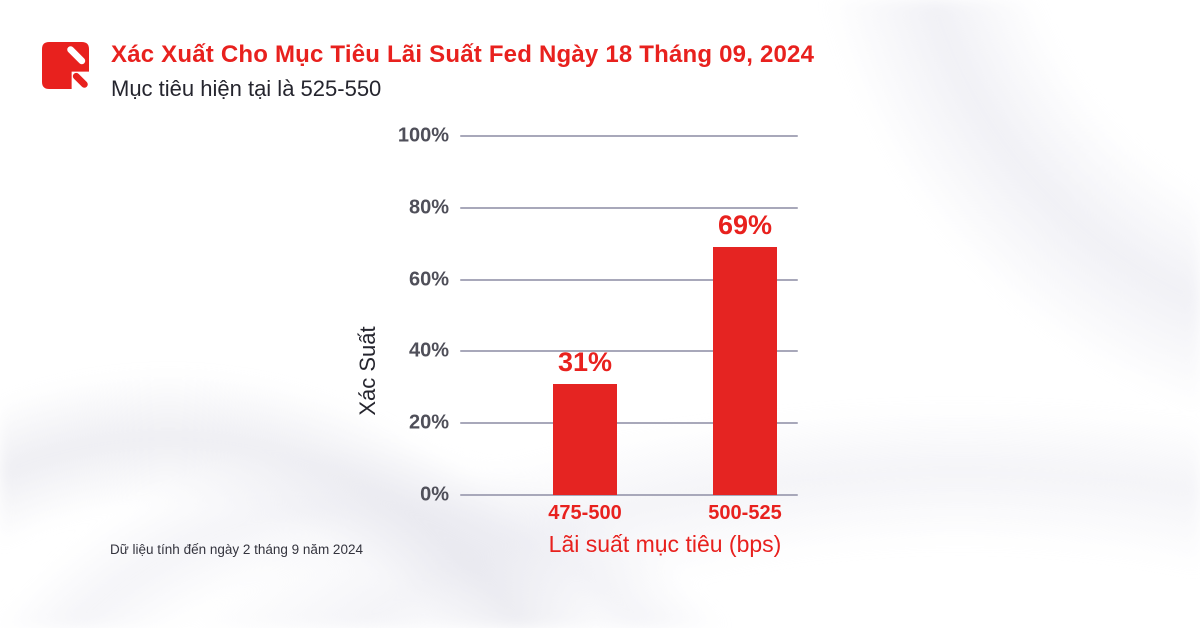 This screenshot has height=628, width=1200. What do you see at coordinates (423, 135) in the screenshot?
I see `y-tick-label: 100%` at bounding box center [423, 135].